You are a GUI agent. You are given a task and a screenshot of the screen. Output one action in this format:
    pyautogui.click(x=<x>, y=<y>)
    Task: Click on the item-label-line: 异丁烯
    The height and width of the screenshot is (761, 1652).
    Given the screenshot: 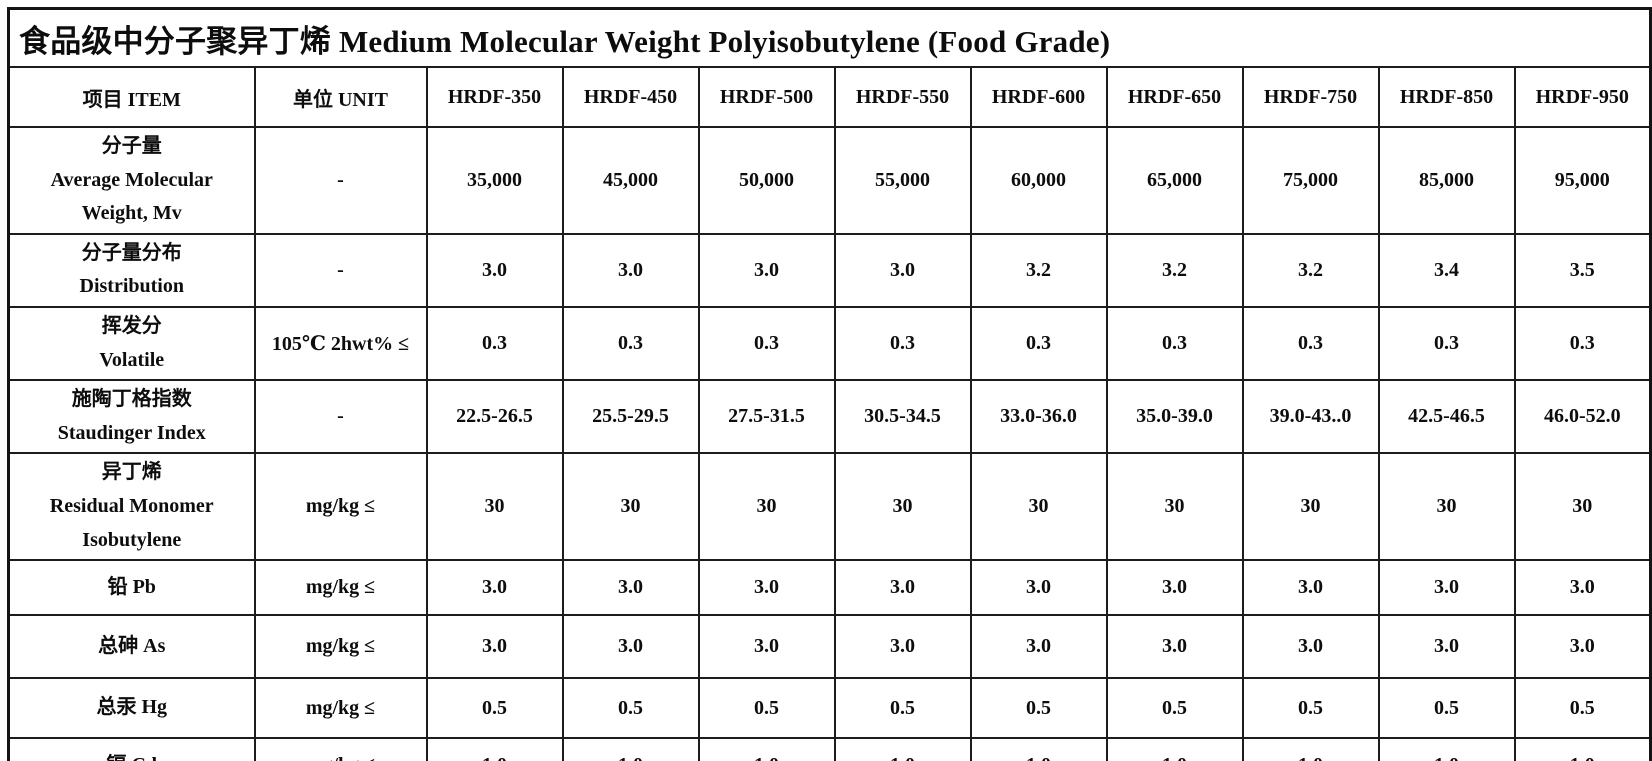 What is the action you would take?
    pyautogui.click(x=131, y=472)
    